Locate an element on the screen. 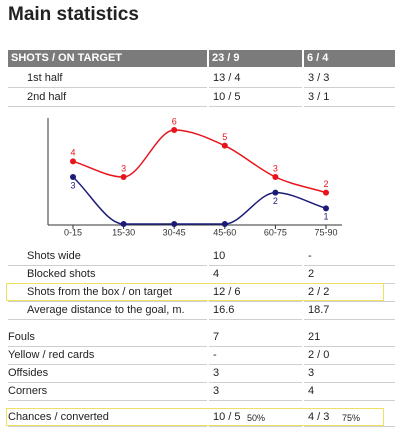 The image size is (403, 443). cell-value: 10 is located at coordinates (219, 256).